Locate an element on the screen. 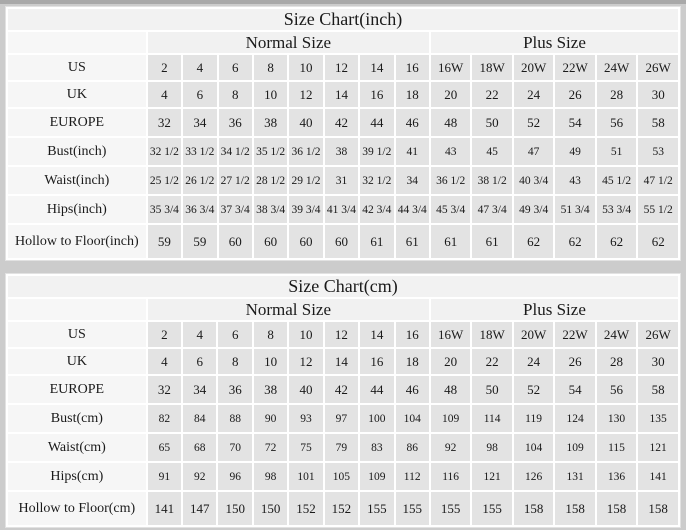 The height and width of the screenshot is (530, 686). size-value-cell: 75 is located at coordinates (306, 447).